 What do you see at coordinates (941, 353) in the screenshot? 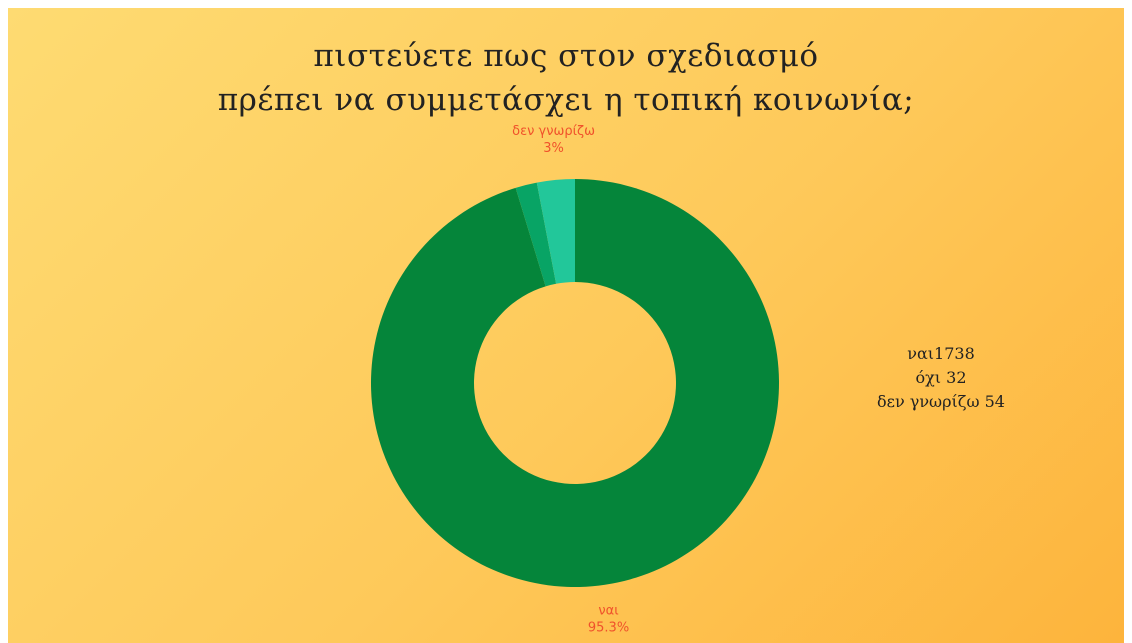
I see `count-yes: ναι1738` at bounding box center [941, 353].